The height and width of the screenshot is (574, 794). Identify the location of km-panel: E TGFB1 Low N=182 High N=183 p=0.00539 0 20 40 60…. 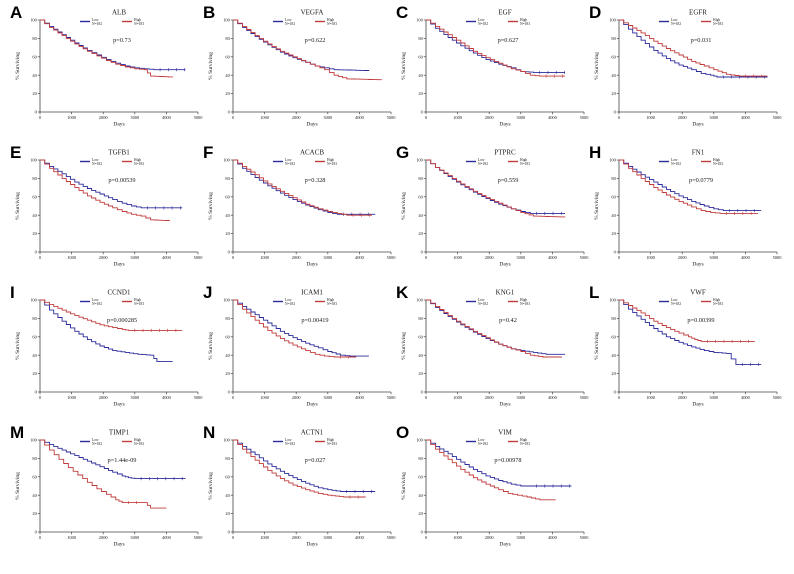
(106, 214).